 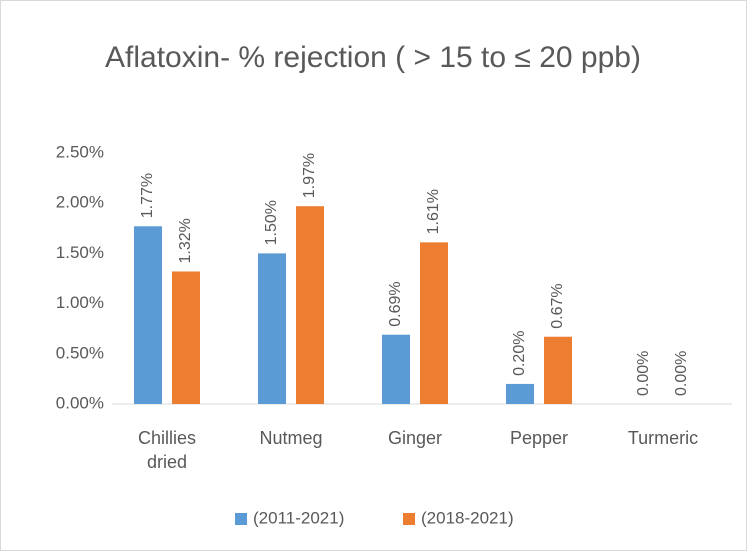 What do you see at coordinates (80, 202) in the screenshot?
I see `y-tick-label: 2.00%` at bounding box center [80, 202].